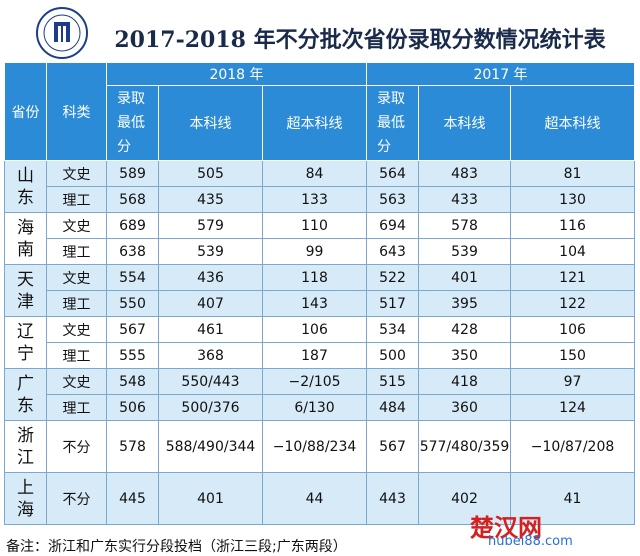 The height and width of the screenshot is (556, 640). Describe the element at coordinates (25, 498) in the screenshot. I see `province-cell: 上海` at that location.